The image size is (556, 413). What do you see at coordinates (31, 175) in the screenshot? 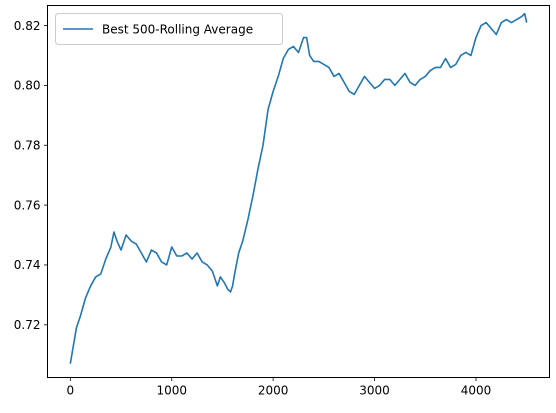
I see `y-axis: 0.72 0.74 0.76 0.78 0.80 0.82` at bounding box center [31, 175].